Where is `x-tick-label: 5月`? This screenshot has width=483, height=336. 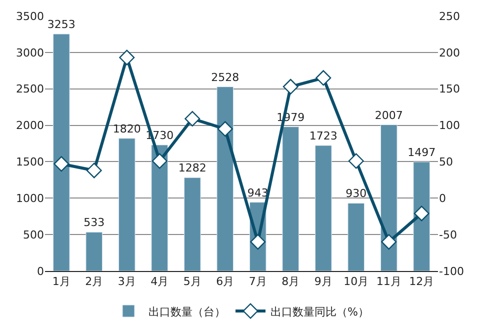 x-tick-label: 5月 is located at coordinates (192, 281).